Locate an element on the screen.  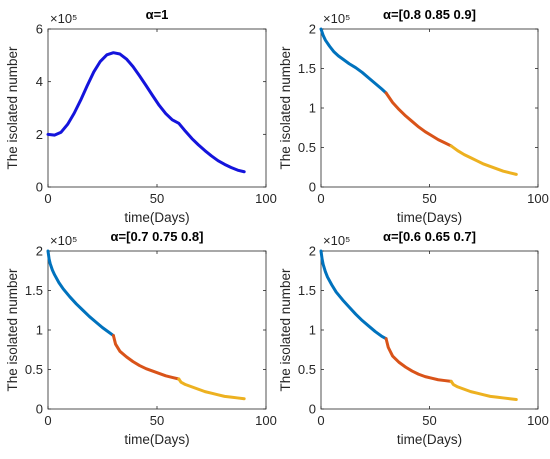
chart-title: α=[0.7 0.75 0.8] is located at coordinates (157, 236).